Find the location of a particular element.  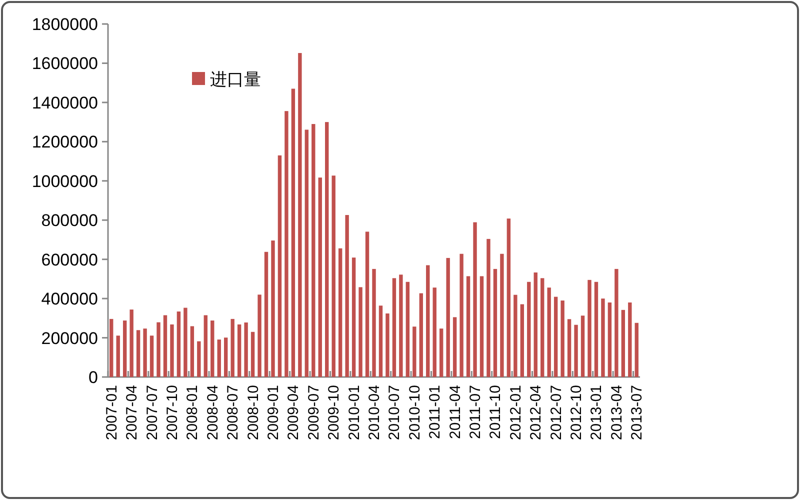

x-tick-label: 2009-10 is located at coordinates (334, 412).